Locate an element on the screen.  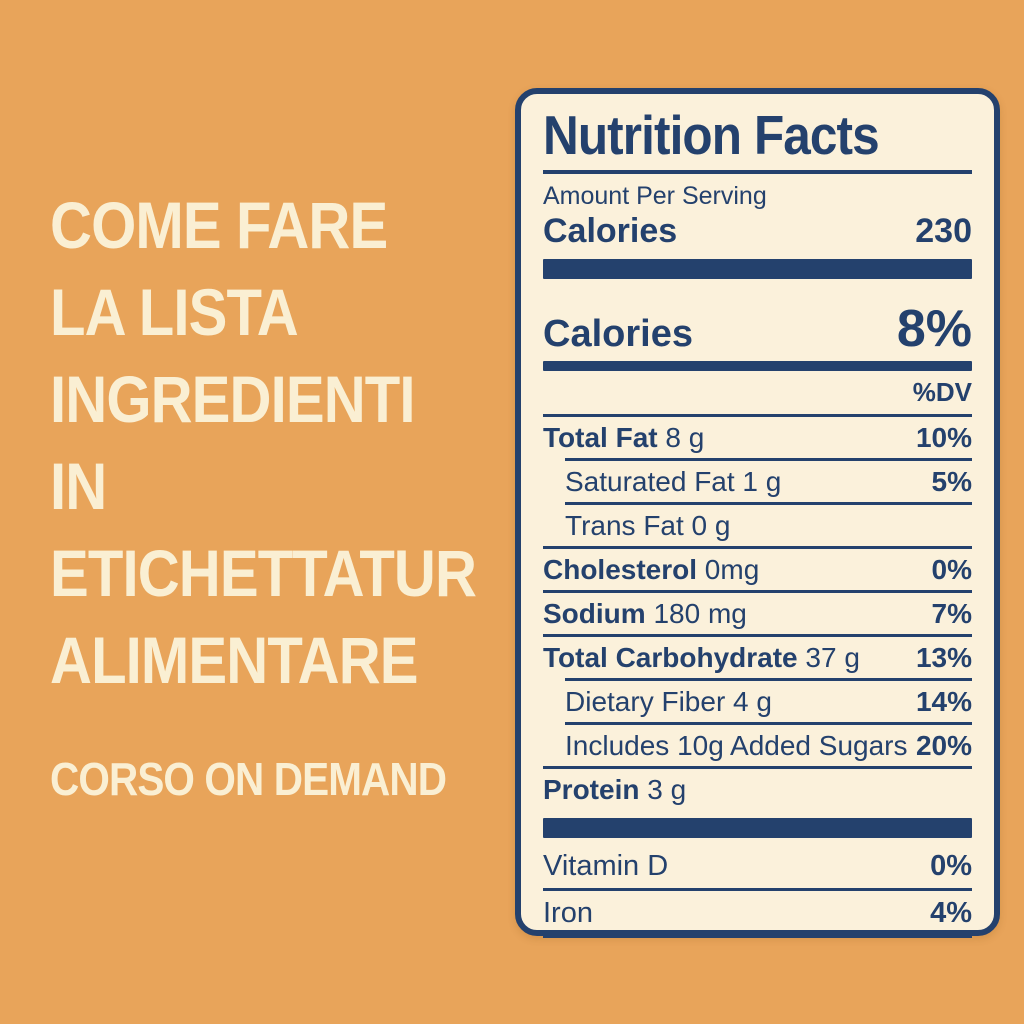
vitamin-dv: 0% is located at coordinates (951, 866).